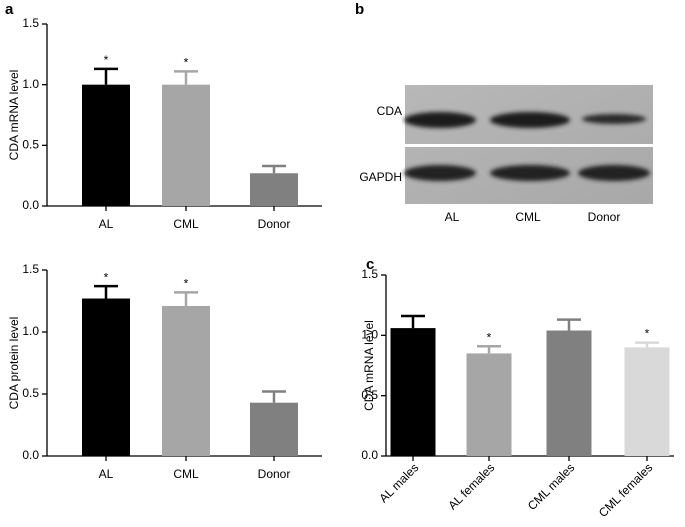 Image resolution: width=685 pixels, height=527 pixels. What do you see at coordinates (359, 9) in the screenshot?
I see `panel-label: b` at bounding box center [359, 9].